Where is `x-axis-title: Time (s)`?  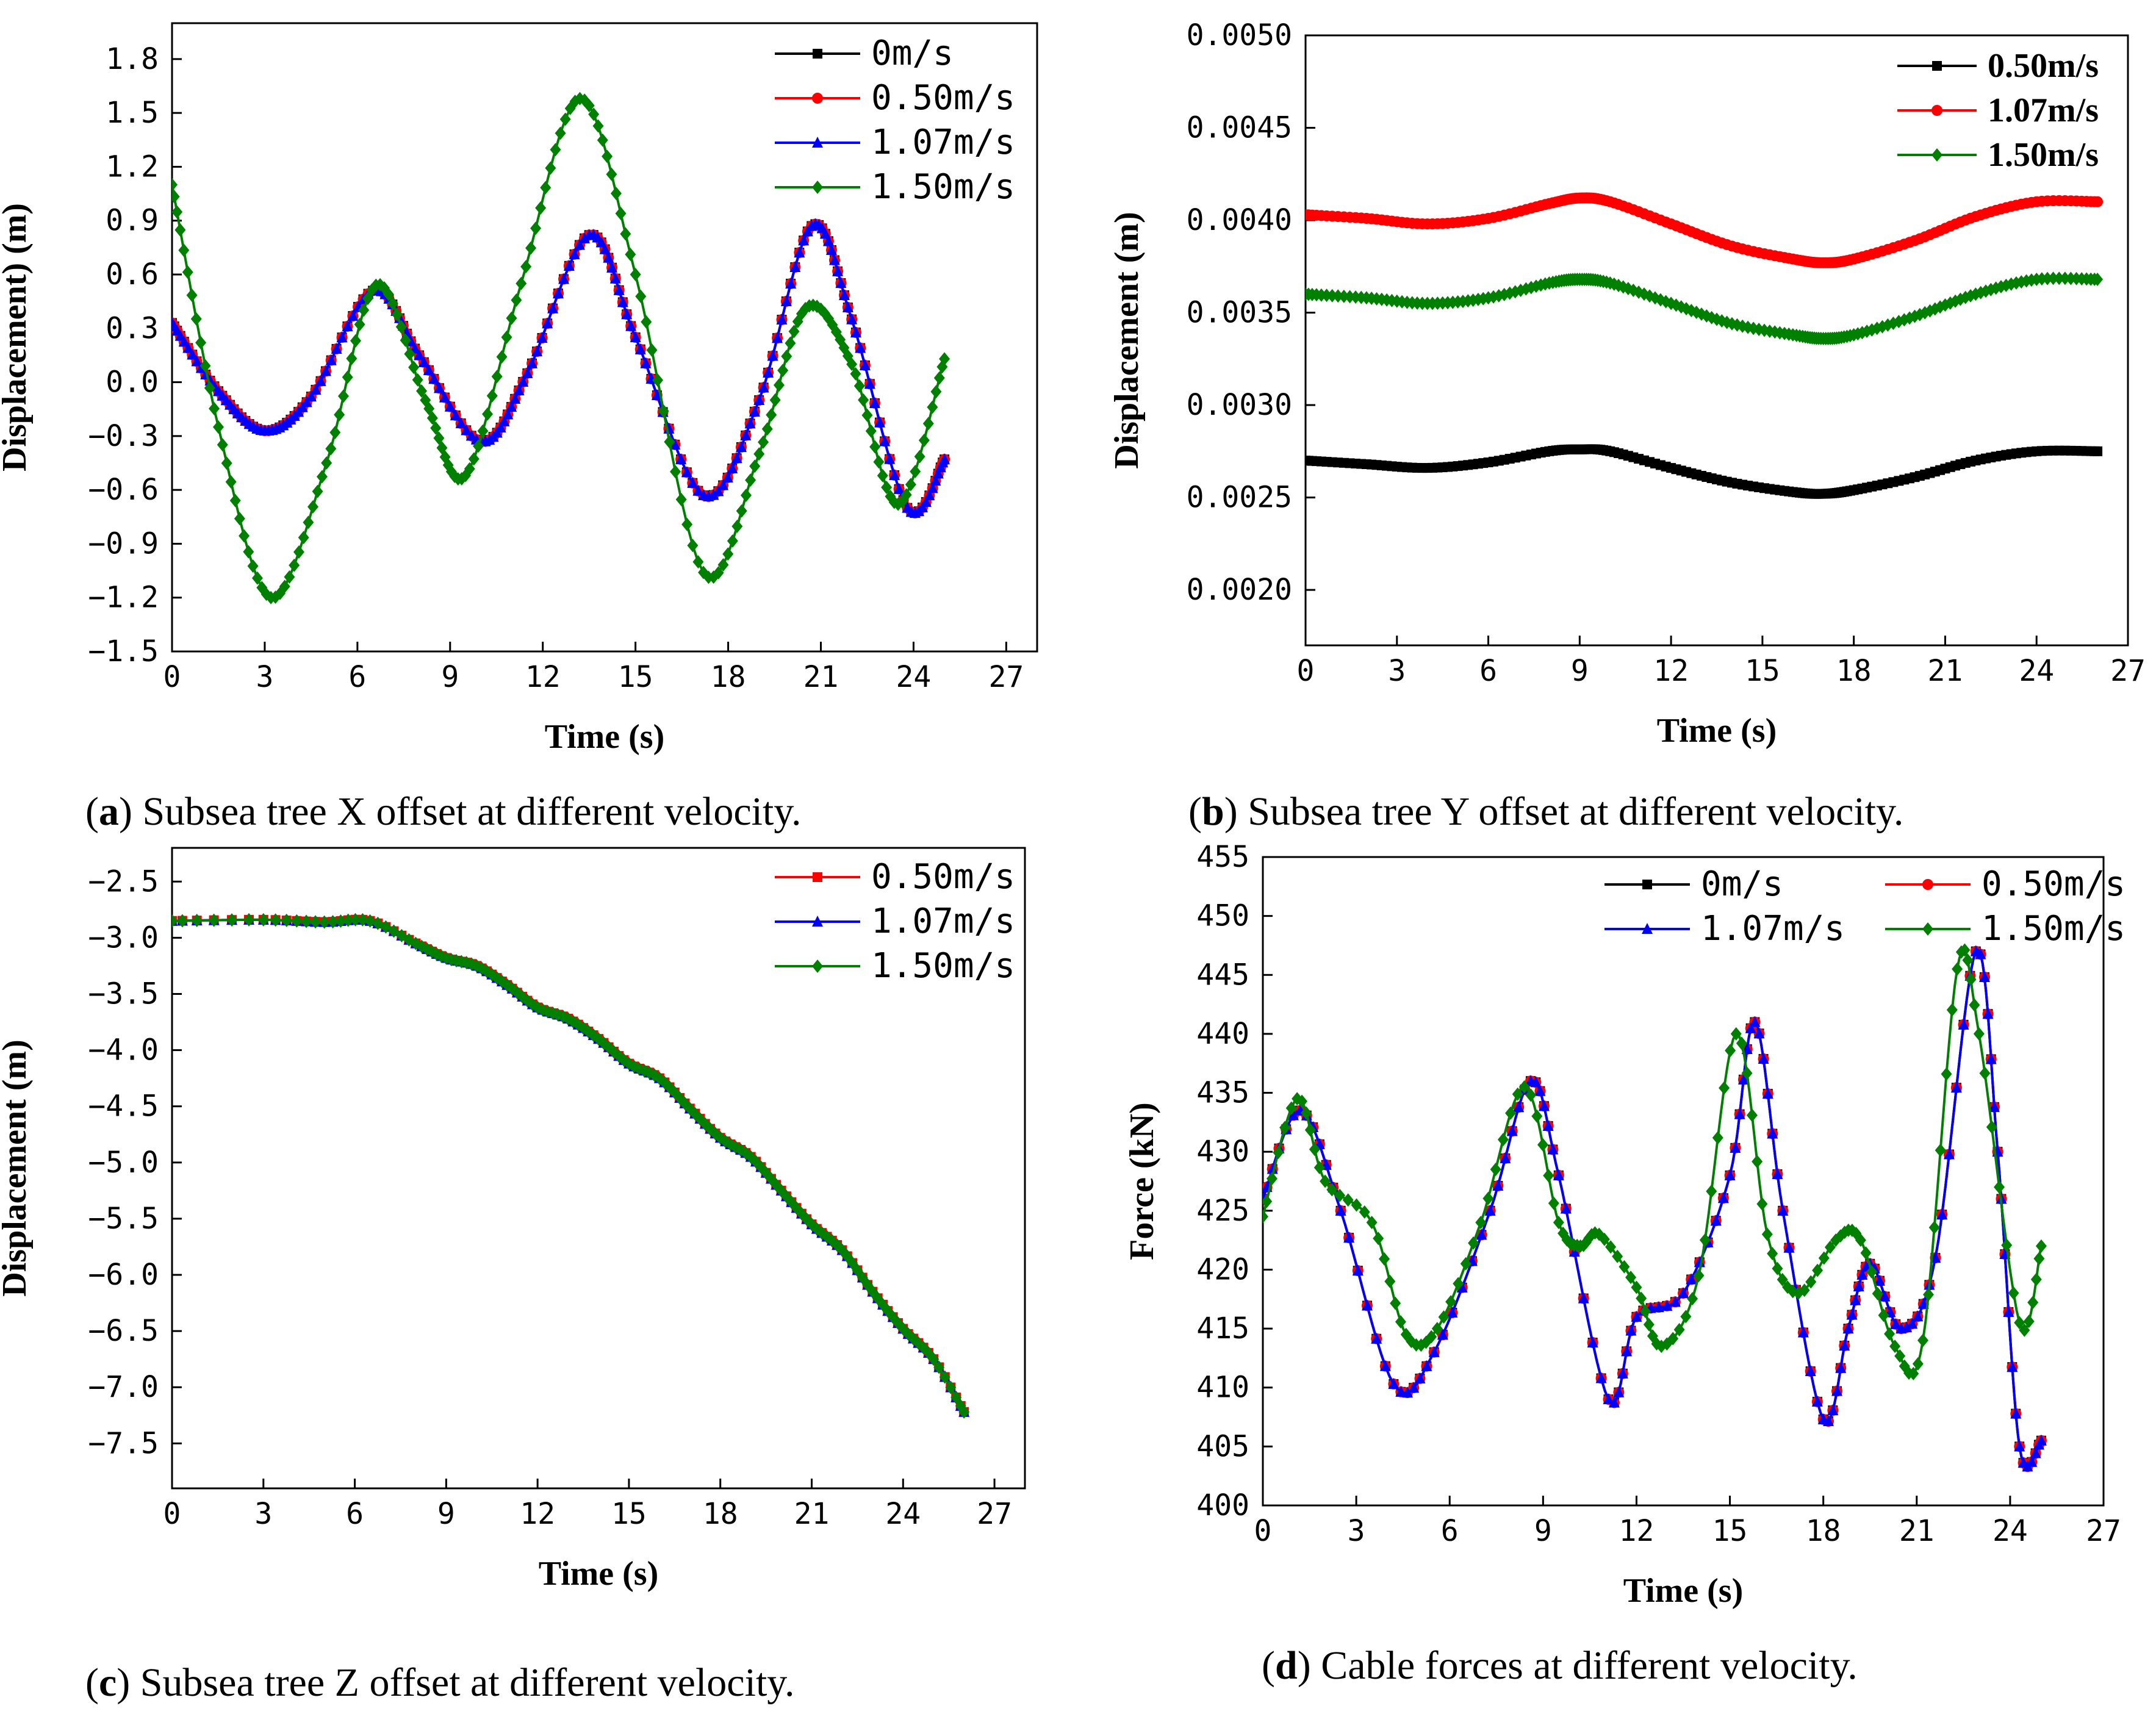 x-axis-title: Time (s) is located at coordinates (599, 1574).